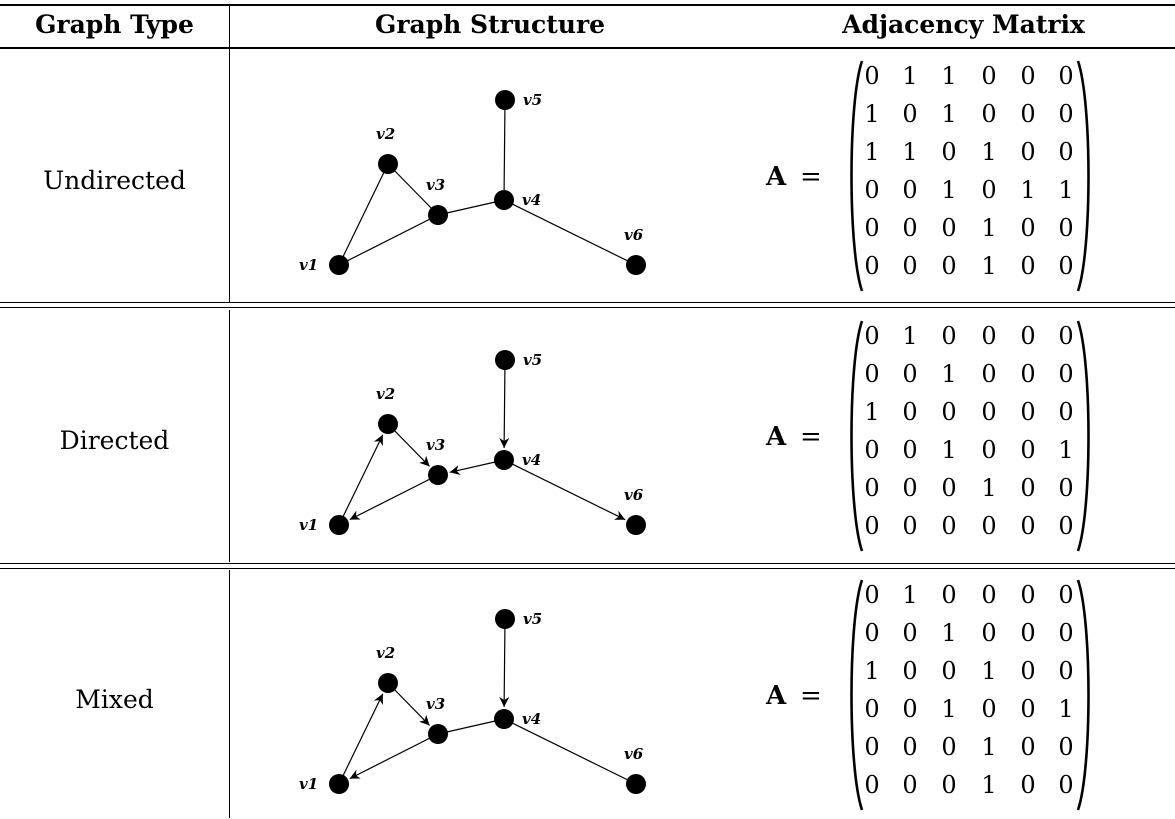  Describe the element at coordinates (504, 719) in the screenshot. I see `node-v4` at that location.